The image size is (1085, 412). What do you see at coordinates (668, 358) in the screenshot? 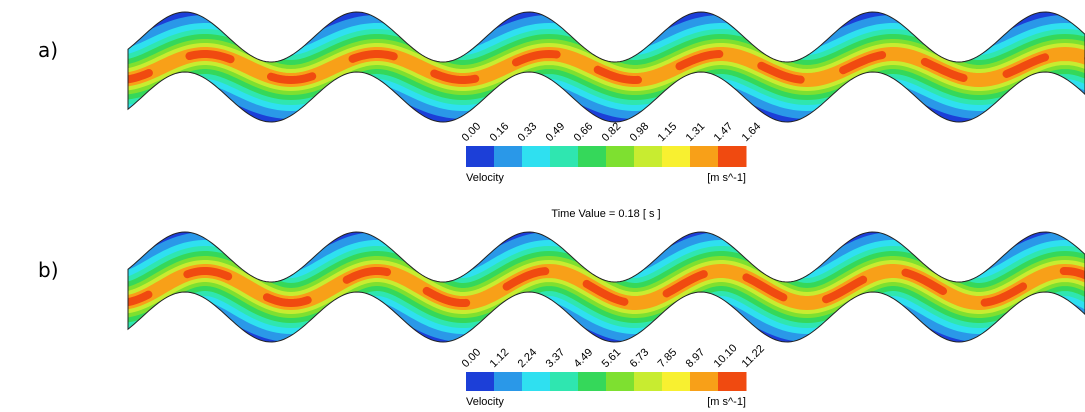
I see `colorbar-tick-label: 7.85` at bounding box center [668, 358].